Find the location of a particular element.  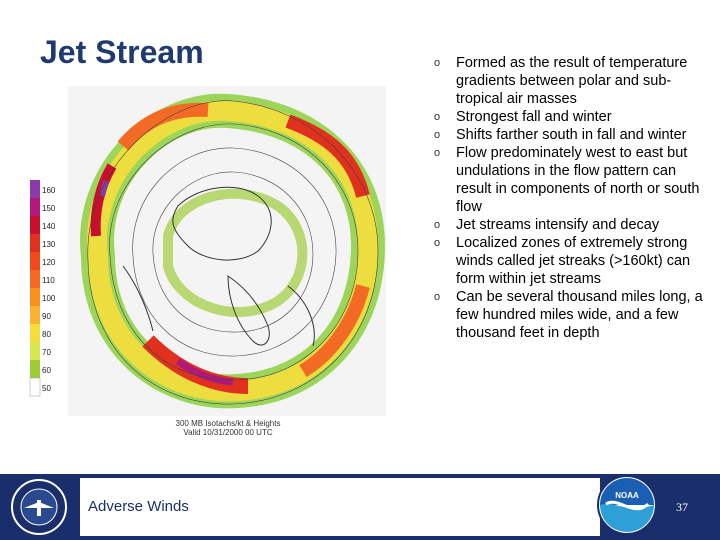

bullet-item: o Shifts farther south in fall and winter is located at coordinates (570, 135).